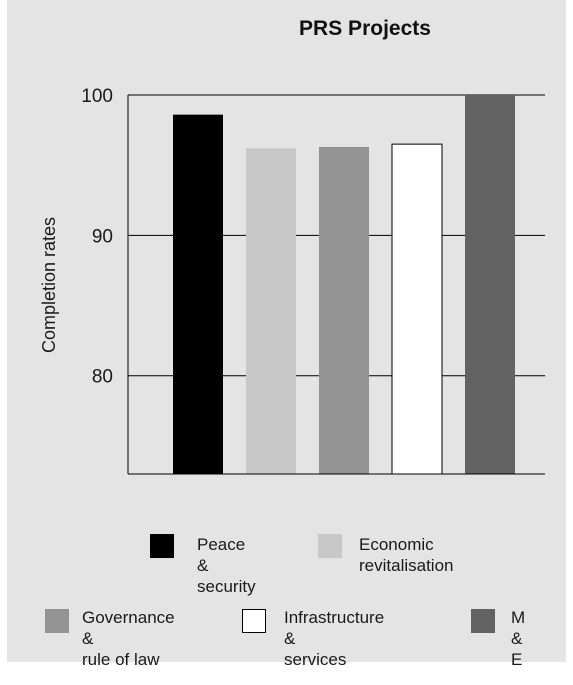 Image resolution: width=573 pixels, height=685 pixels. What do you see at coordinates (102, 236) in the screenshot?
I see `y-tick-label: 90` at bounding box center [102, 236].